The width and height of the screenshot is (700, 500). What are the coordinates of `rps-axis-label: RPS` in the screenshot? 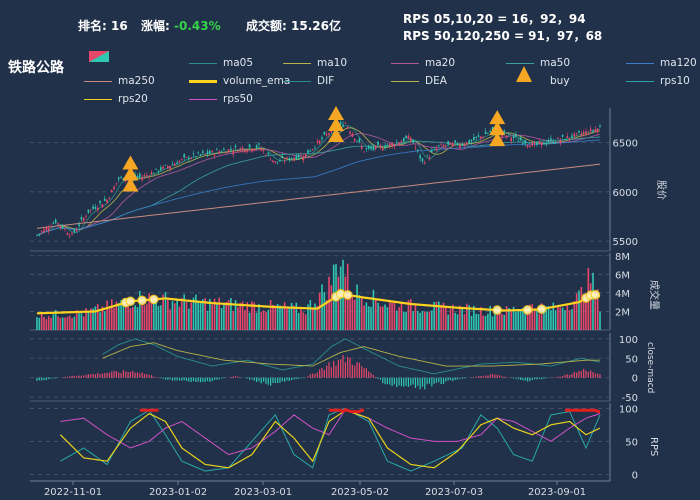 It's located at (653, 446).